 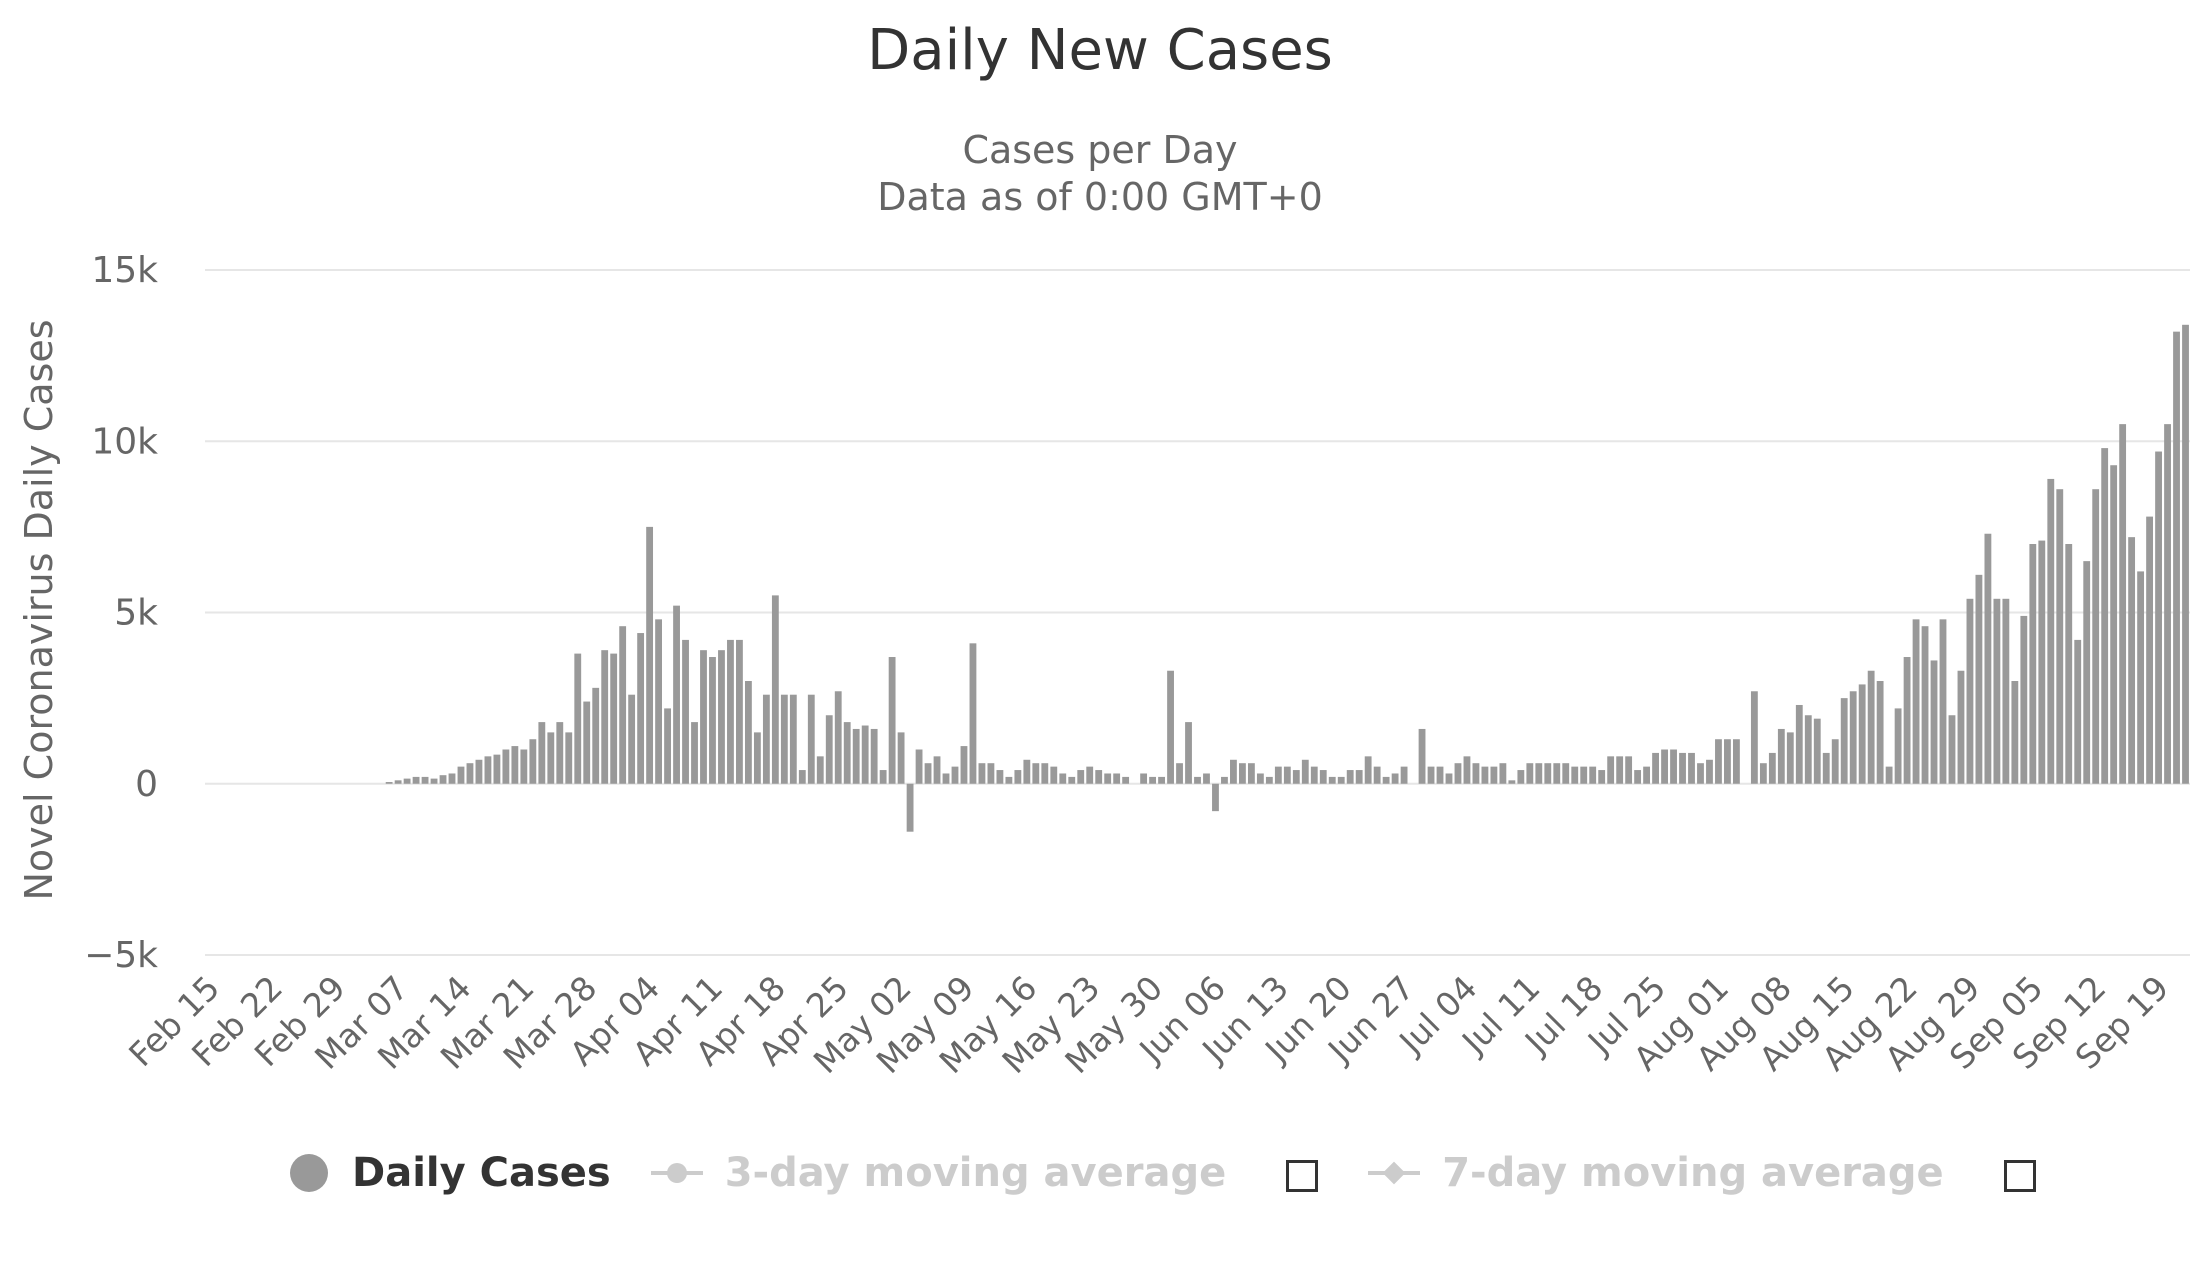 What do you see at coordinates (938, 1173) in the screenshot?
I see `legend-item-3day-average: 3-day moving average` at bounding box center [938, 1173].